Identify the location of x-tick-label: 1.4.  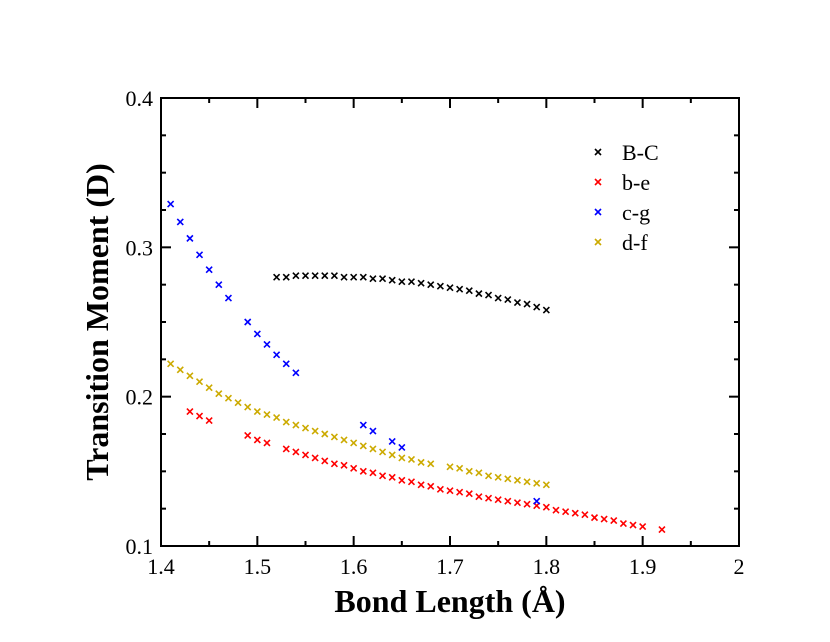
(161, 566).